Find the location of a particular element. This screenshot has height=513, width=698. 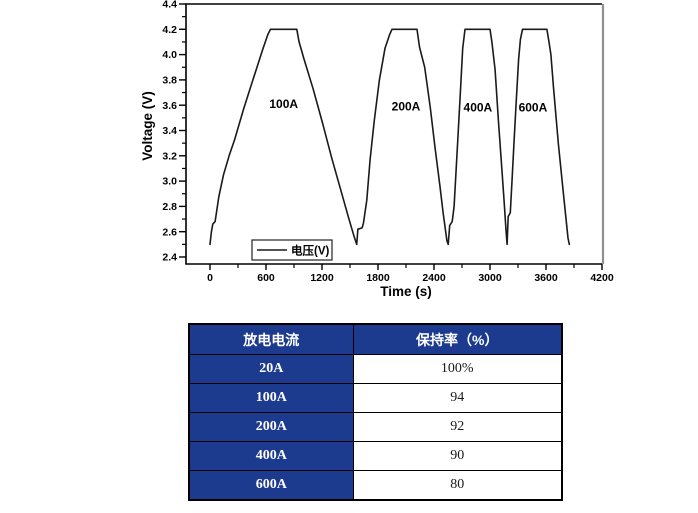

table-row: 600A 80 is located at coordinates (375, 485).